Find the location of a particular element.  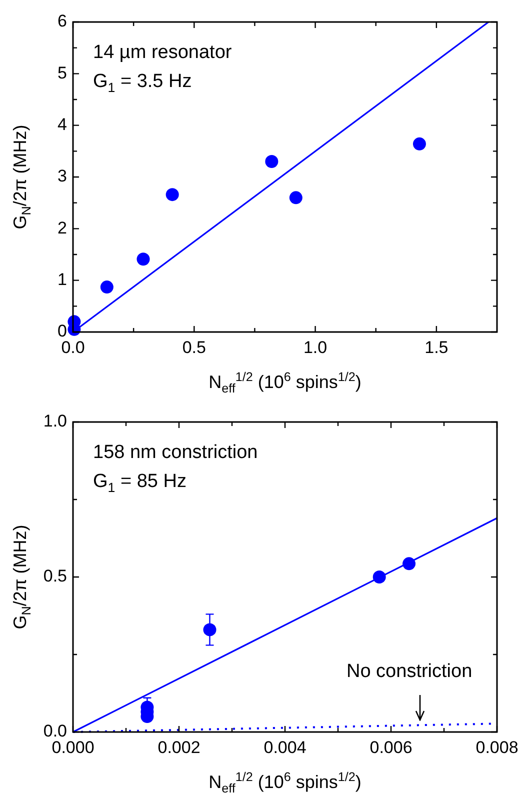

x-tick-label: 0.002 is located at coordinates (179, 747).